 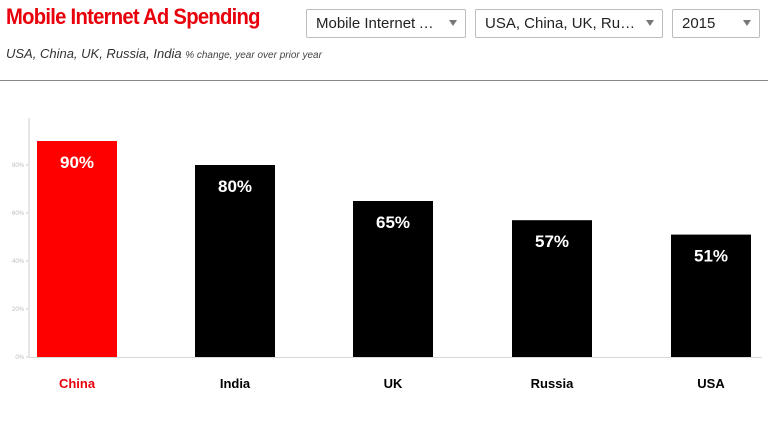 What do you see at coordinates (552, 241) in the screenshot?
I see `bar-value-label: 57%` at bounding box center [552, 241].